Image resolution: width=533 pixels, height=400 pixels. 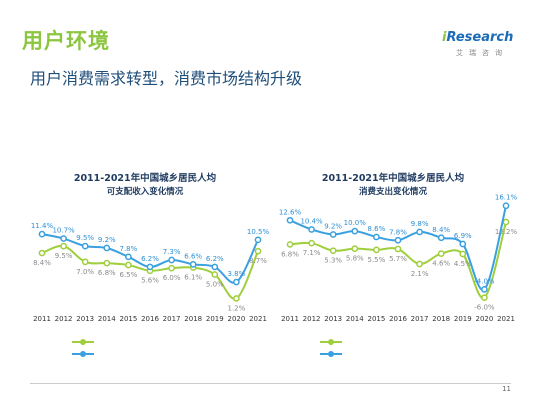 What do you see at coordinates (215, 259) in the screenshot?
I see `data-label: 6.2%` at bounding box center [215, 259].